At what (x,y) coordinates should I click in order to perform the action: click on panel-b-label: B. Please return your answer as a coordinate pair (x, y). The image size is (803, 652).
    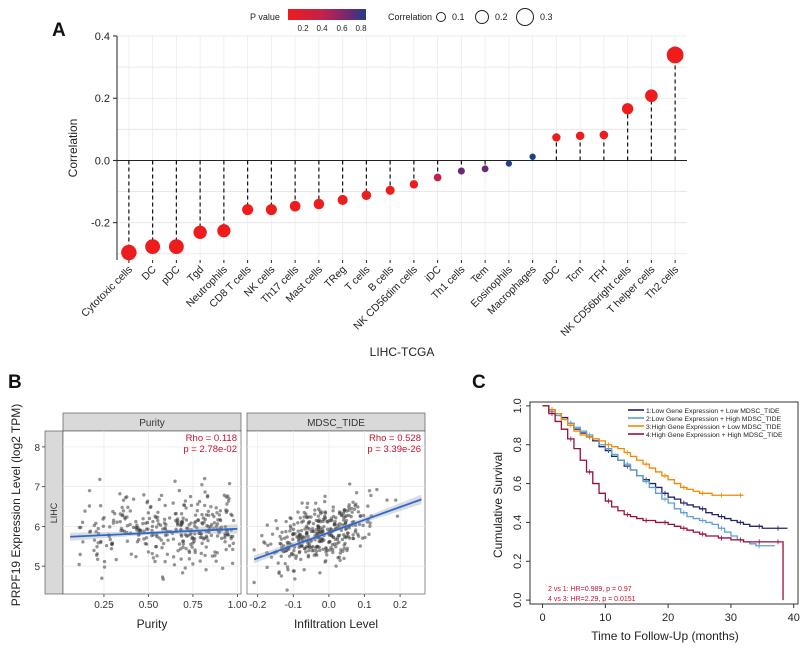
    Looking at the image, I should click on (15, 382).